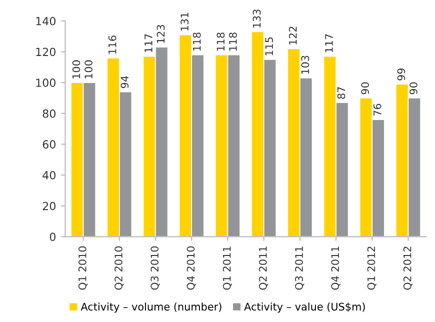 The width and height of the screenshot is (435, 322). Describe the element at coordinates (49, 206) in the screenshot. I see `y-tick-label: 20` at that location.